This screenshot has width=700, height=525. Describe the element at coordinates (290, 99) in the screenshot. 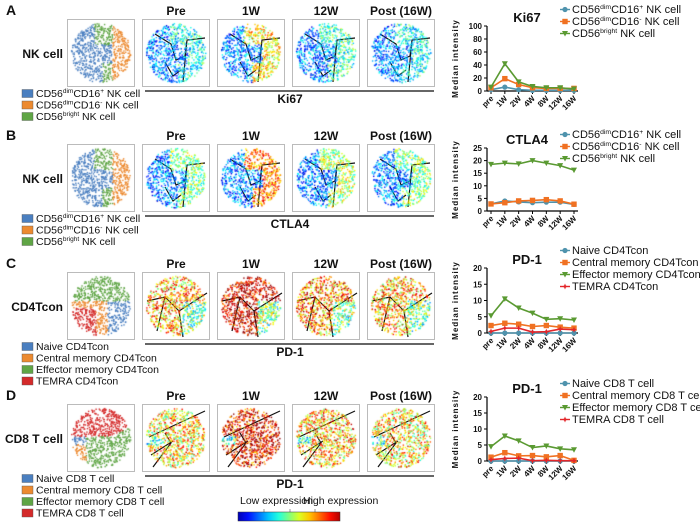

I see `marker-label: Ki67` at that location.